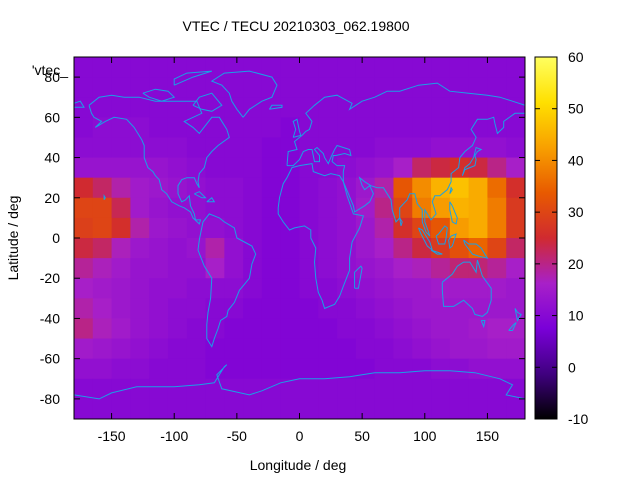 This screenshot has width=640, height=480. Describe the element at coordinates (295, 26) in the screenshot. I see `chart-title: VTEC / TECU 20210303_062.19800` at that location.